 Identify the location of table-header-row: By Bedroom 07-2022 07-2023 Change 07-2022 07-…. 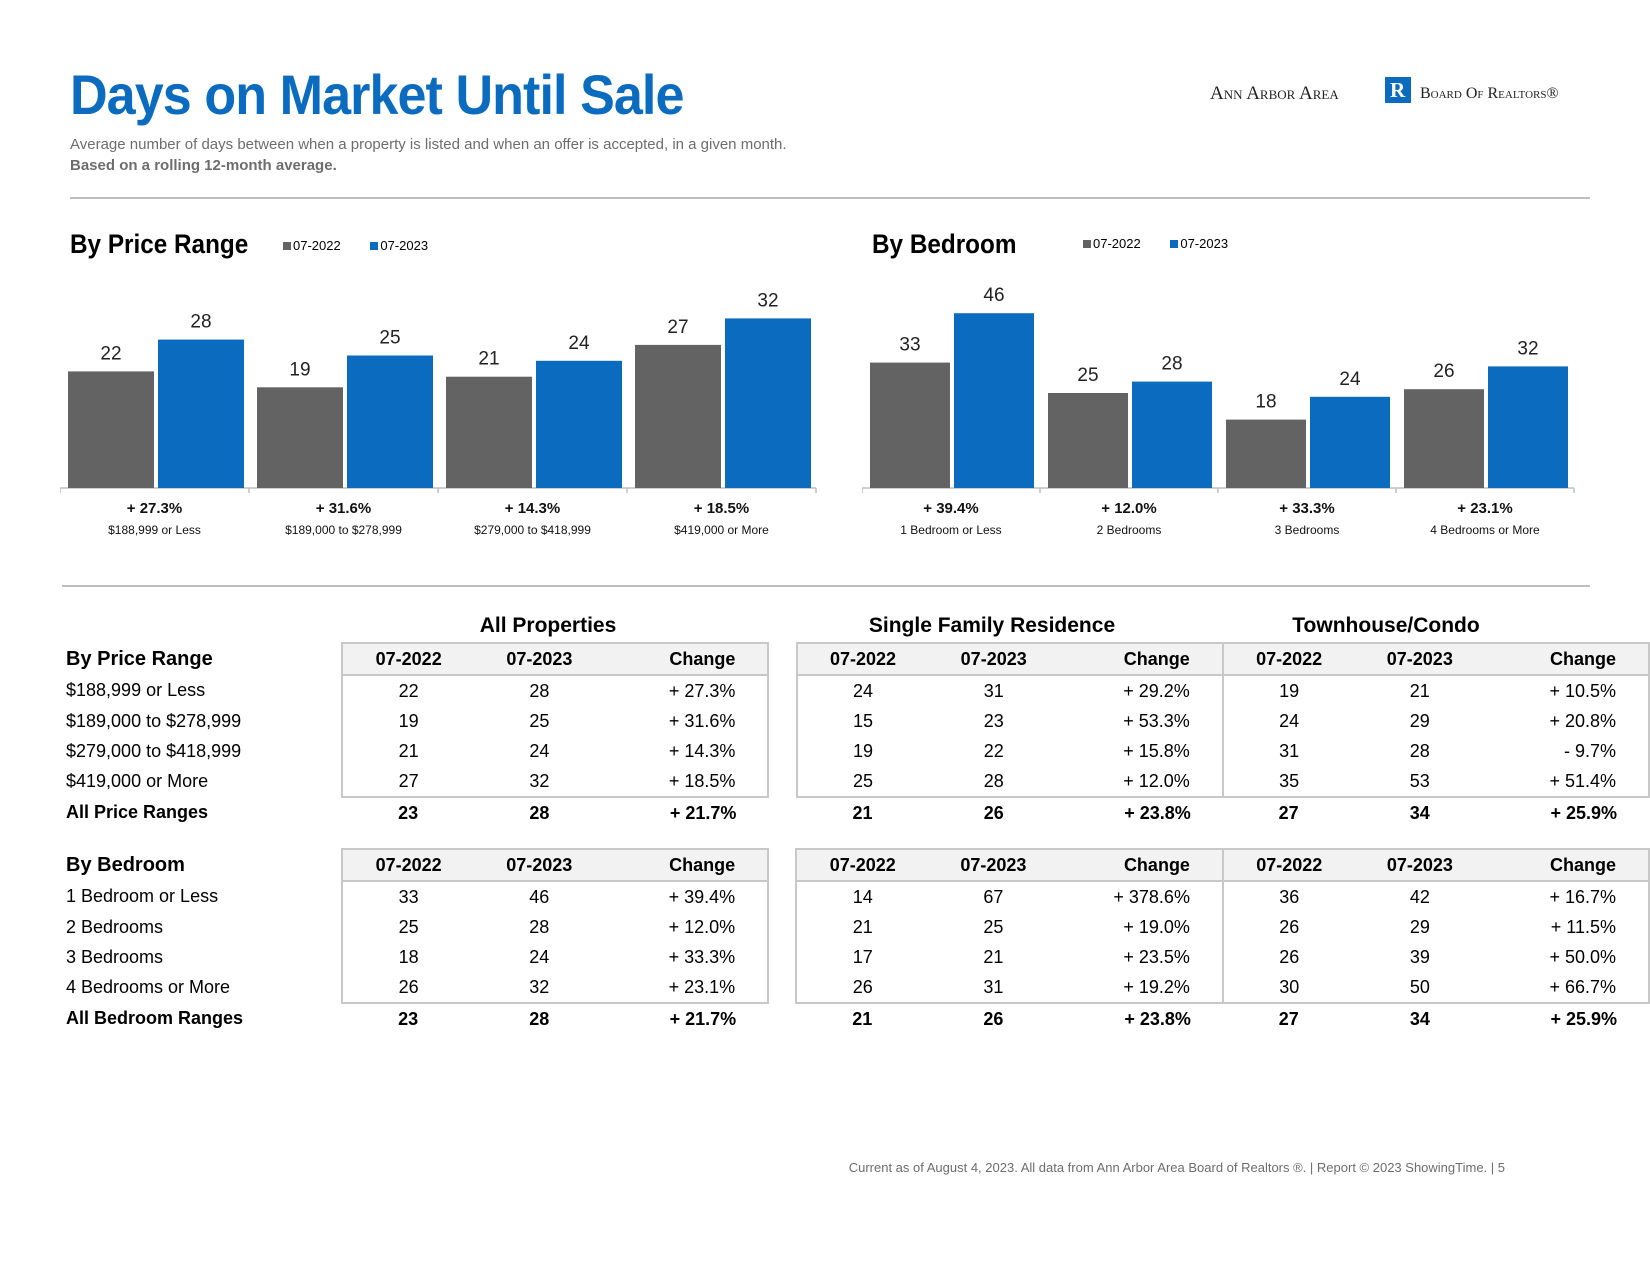
(855, 865).